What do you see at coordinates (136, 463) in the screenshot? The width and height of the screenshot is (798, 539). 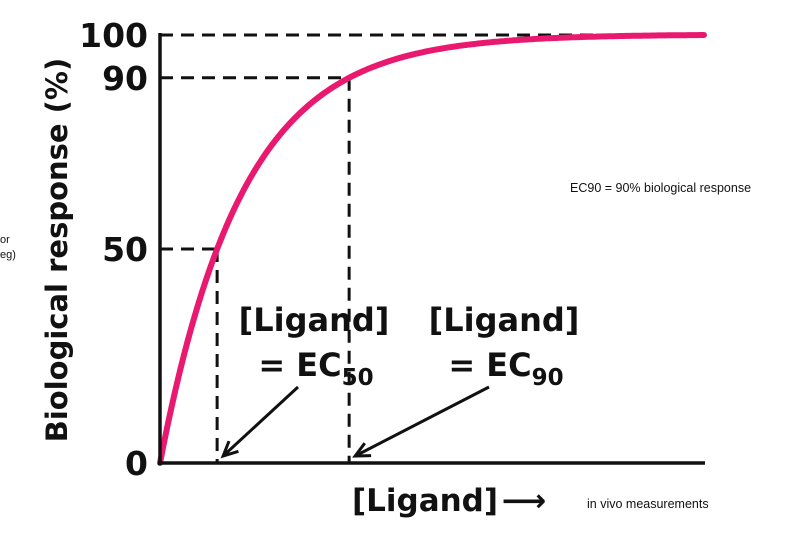 I see `y-tick-0: 0` at bounding box center [136, 463].